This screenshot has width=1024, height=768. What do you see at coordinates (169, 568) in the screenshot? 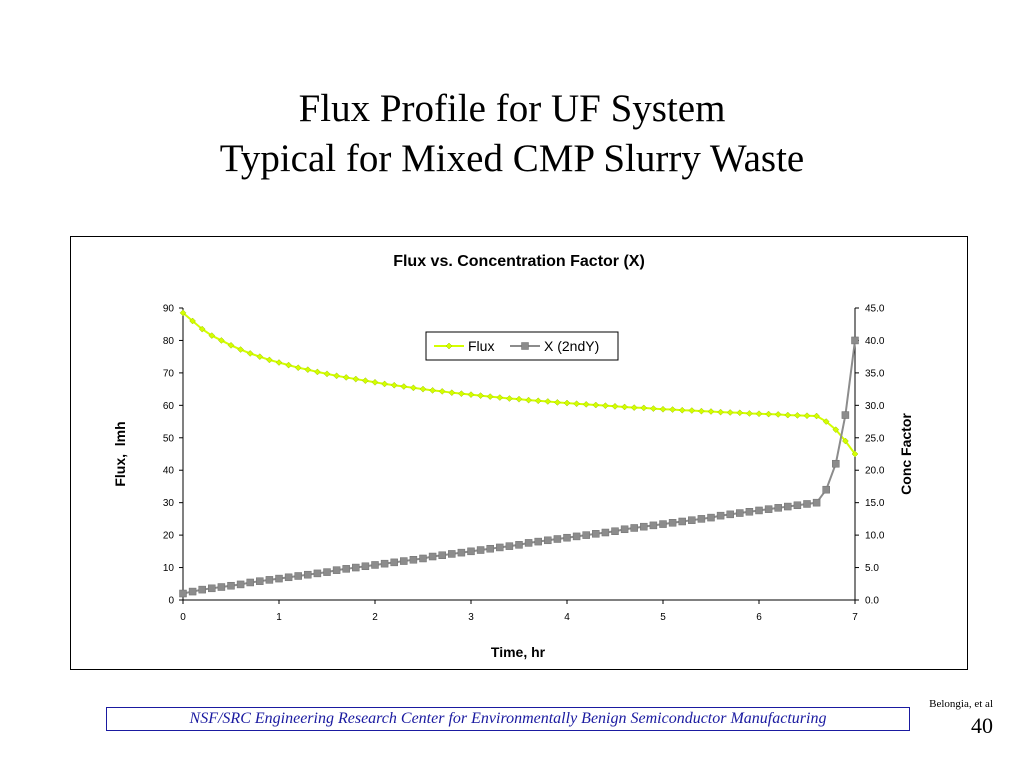
I see `y-tick-label: 10` at bounding box center [169, 568].